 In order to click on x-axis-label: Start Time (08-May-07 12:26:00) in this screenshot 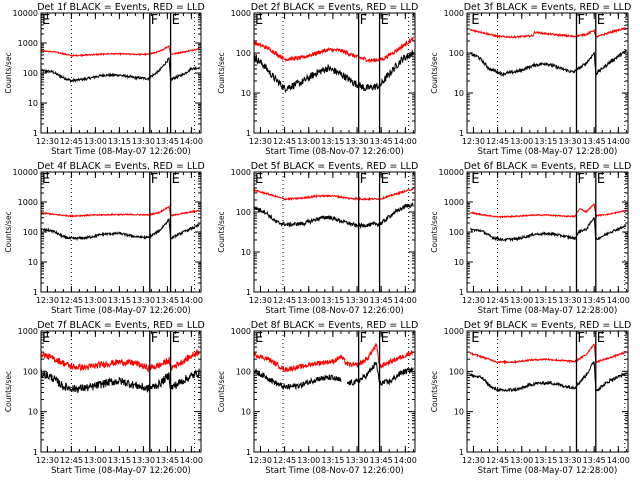, I will do `click(121, 471)`.